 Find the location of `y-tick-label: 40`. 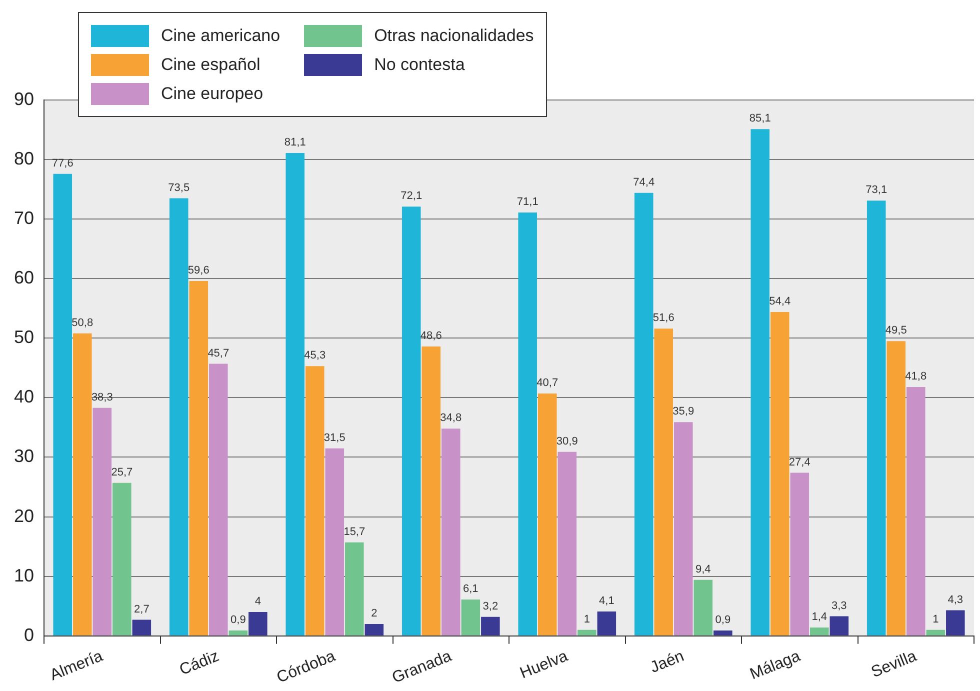

y-tick-label: 40 is located at coordinates (24, 396).